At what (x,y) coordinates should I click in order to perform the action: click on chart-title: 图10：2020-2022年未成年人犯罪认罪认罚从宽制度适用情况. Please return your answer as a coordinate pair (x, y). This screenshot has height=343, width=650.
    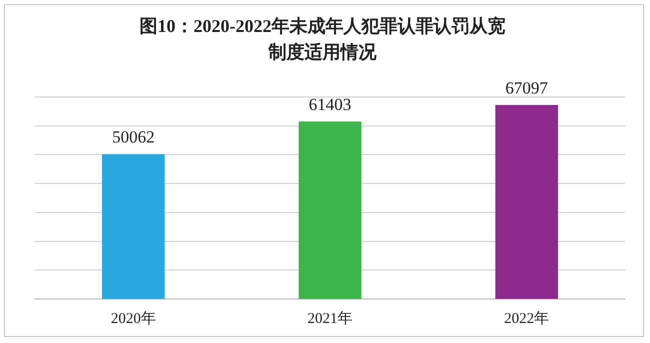
    Looking at the image, I should click on (322, 39).